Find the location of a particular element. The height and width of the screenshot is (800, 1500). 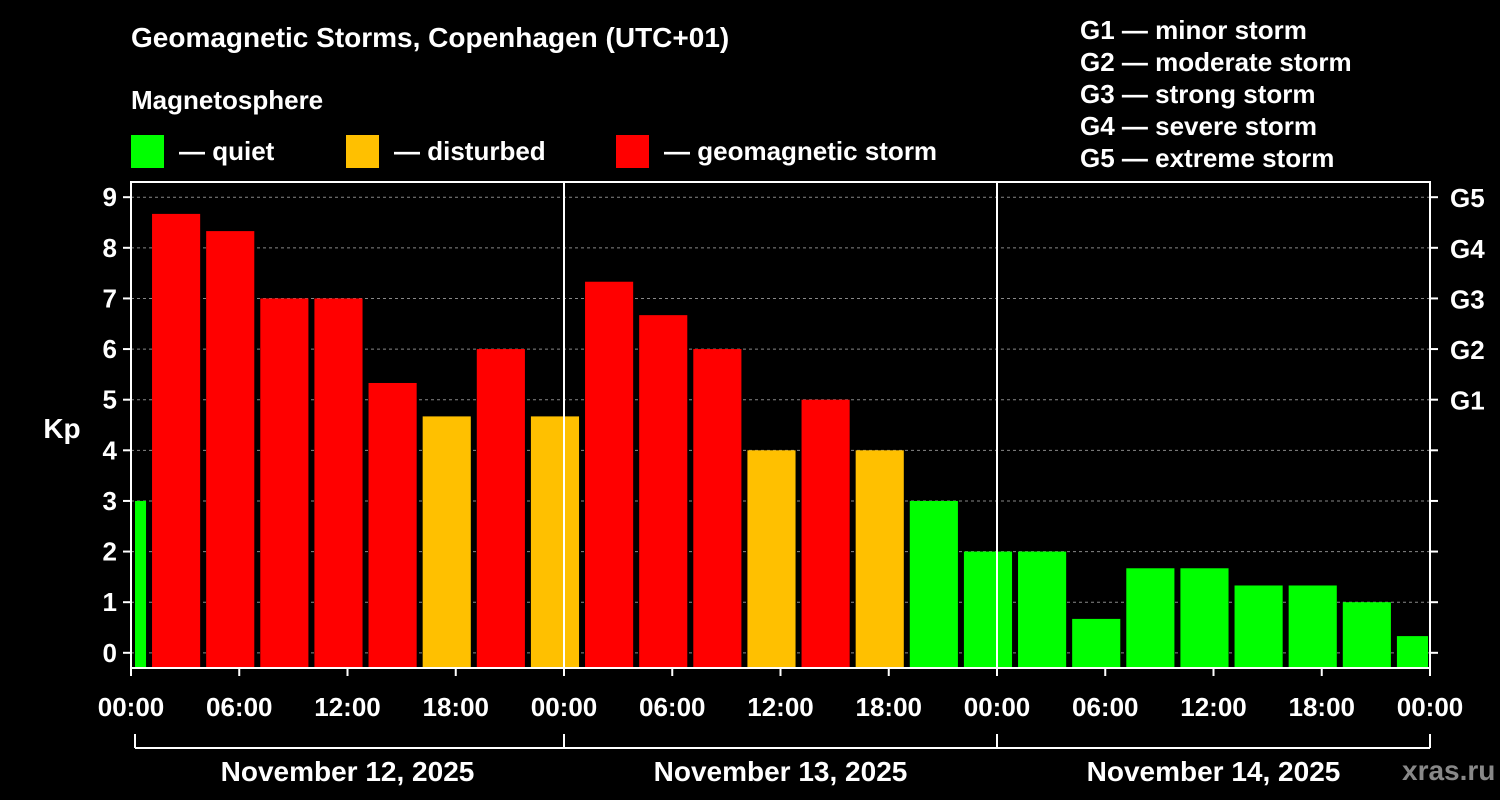

y-tick-label: 4 is located at coordinates (110, 450).